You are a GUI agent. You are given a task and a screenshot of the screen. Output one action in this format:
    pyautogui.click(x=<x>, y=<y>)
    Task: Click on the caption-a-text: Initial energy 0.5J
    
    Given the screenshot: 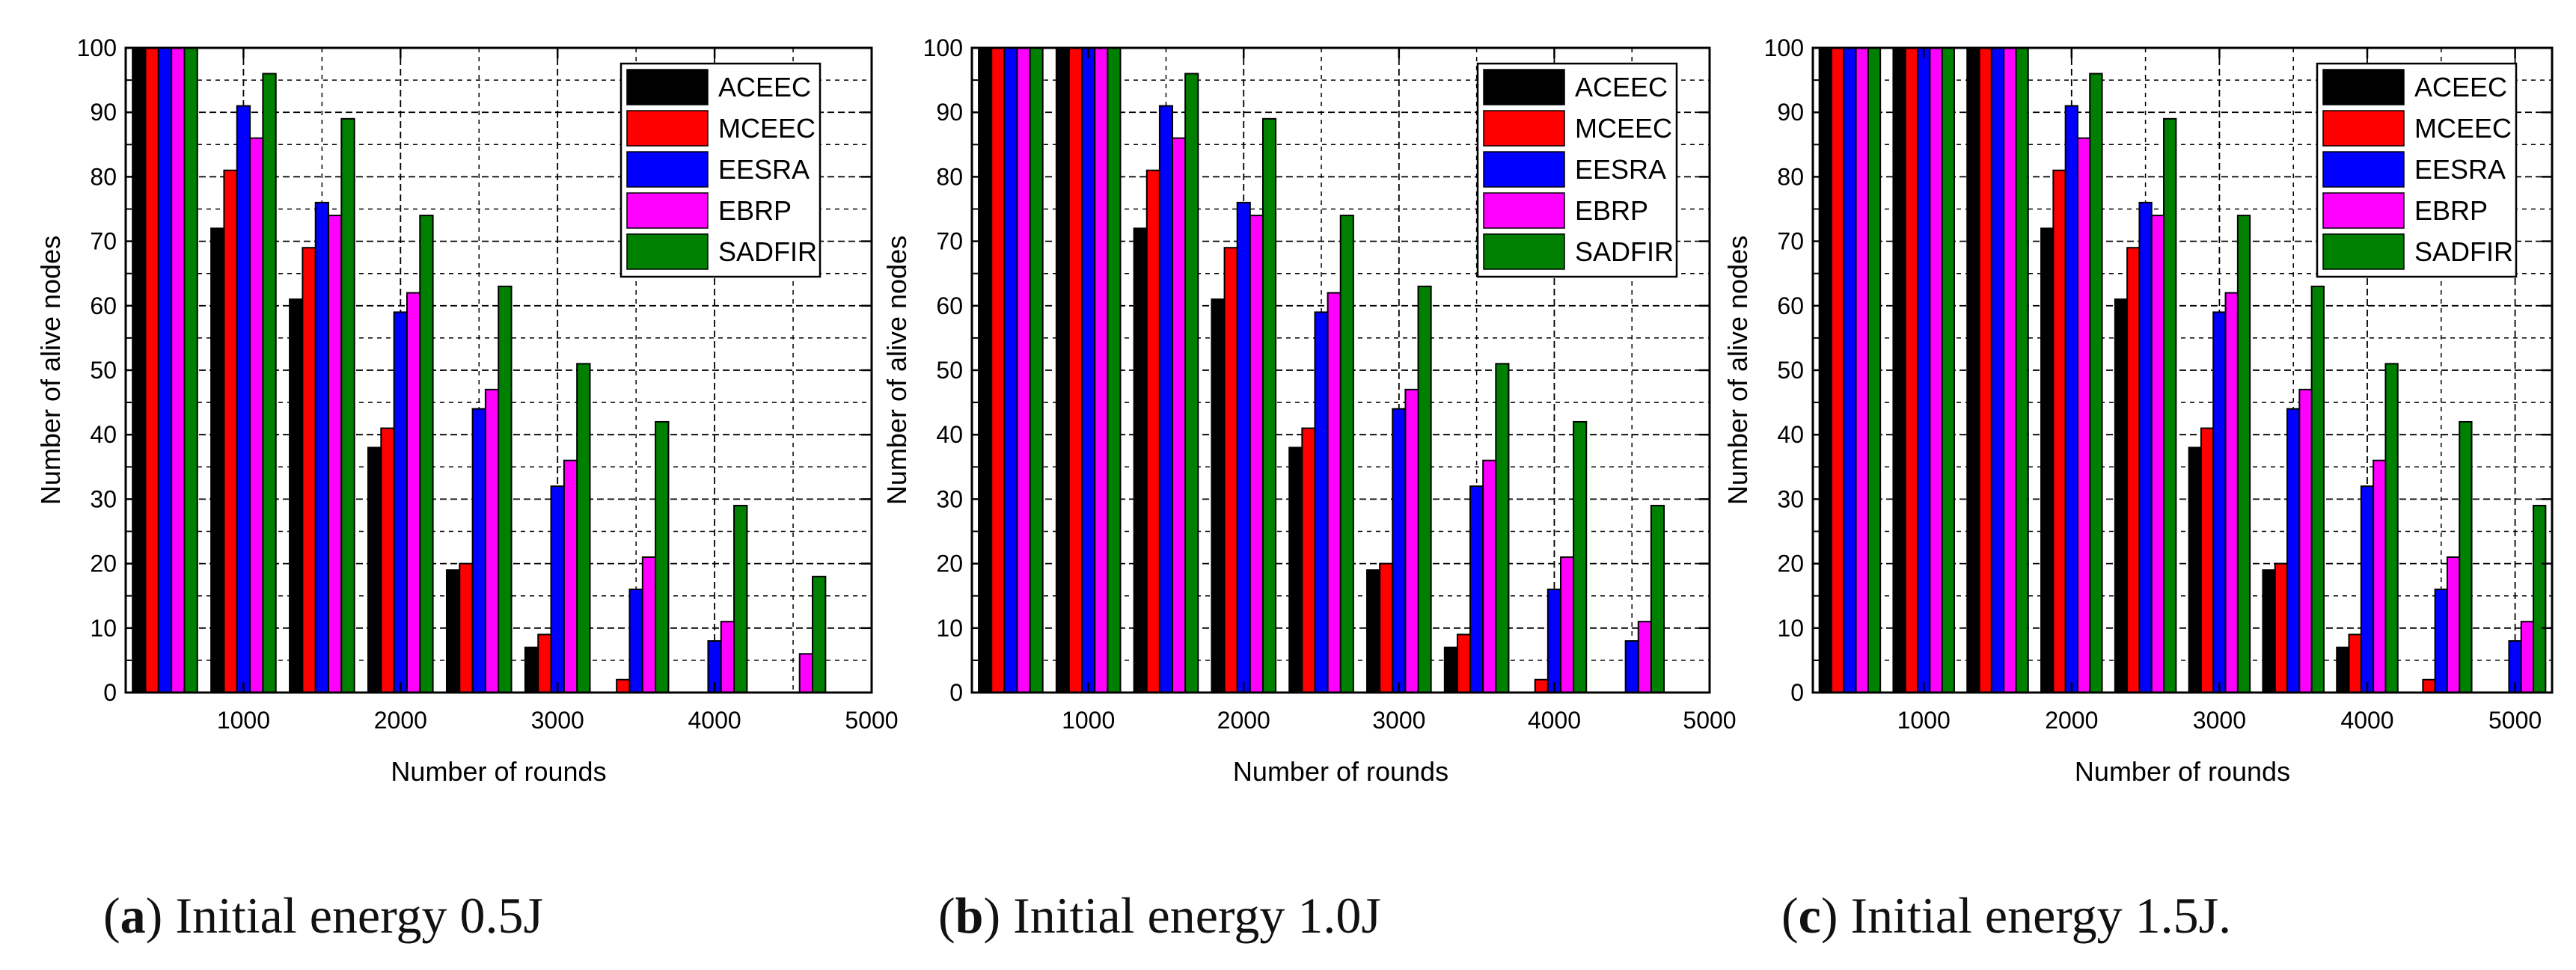 What is the action you would take?
    pyautogui.click(x=359, y=915)
    